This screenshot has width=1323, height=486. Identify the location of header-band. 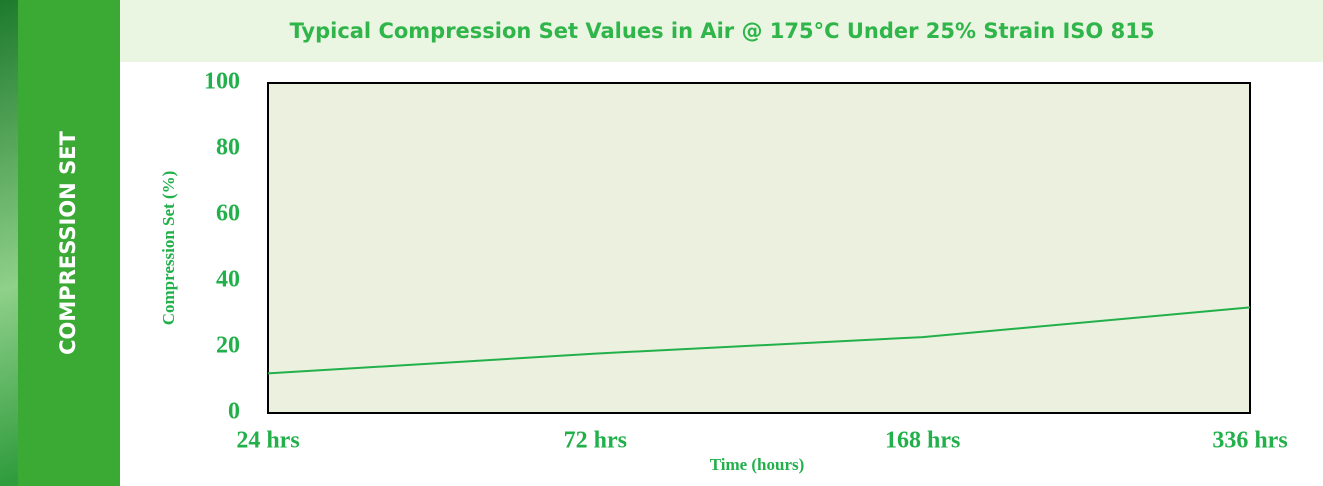
(721, 31).